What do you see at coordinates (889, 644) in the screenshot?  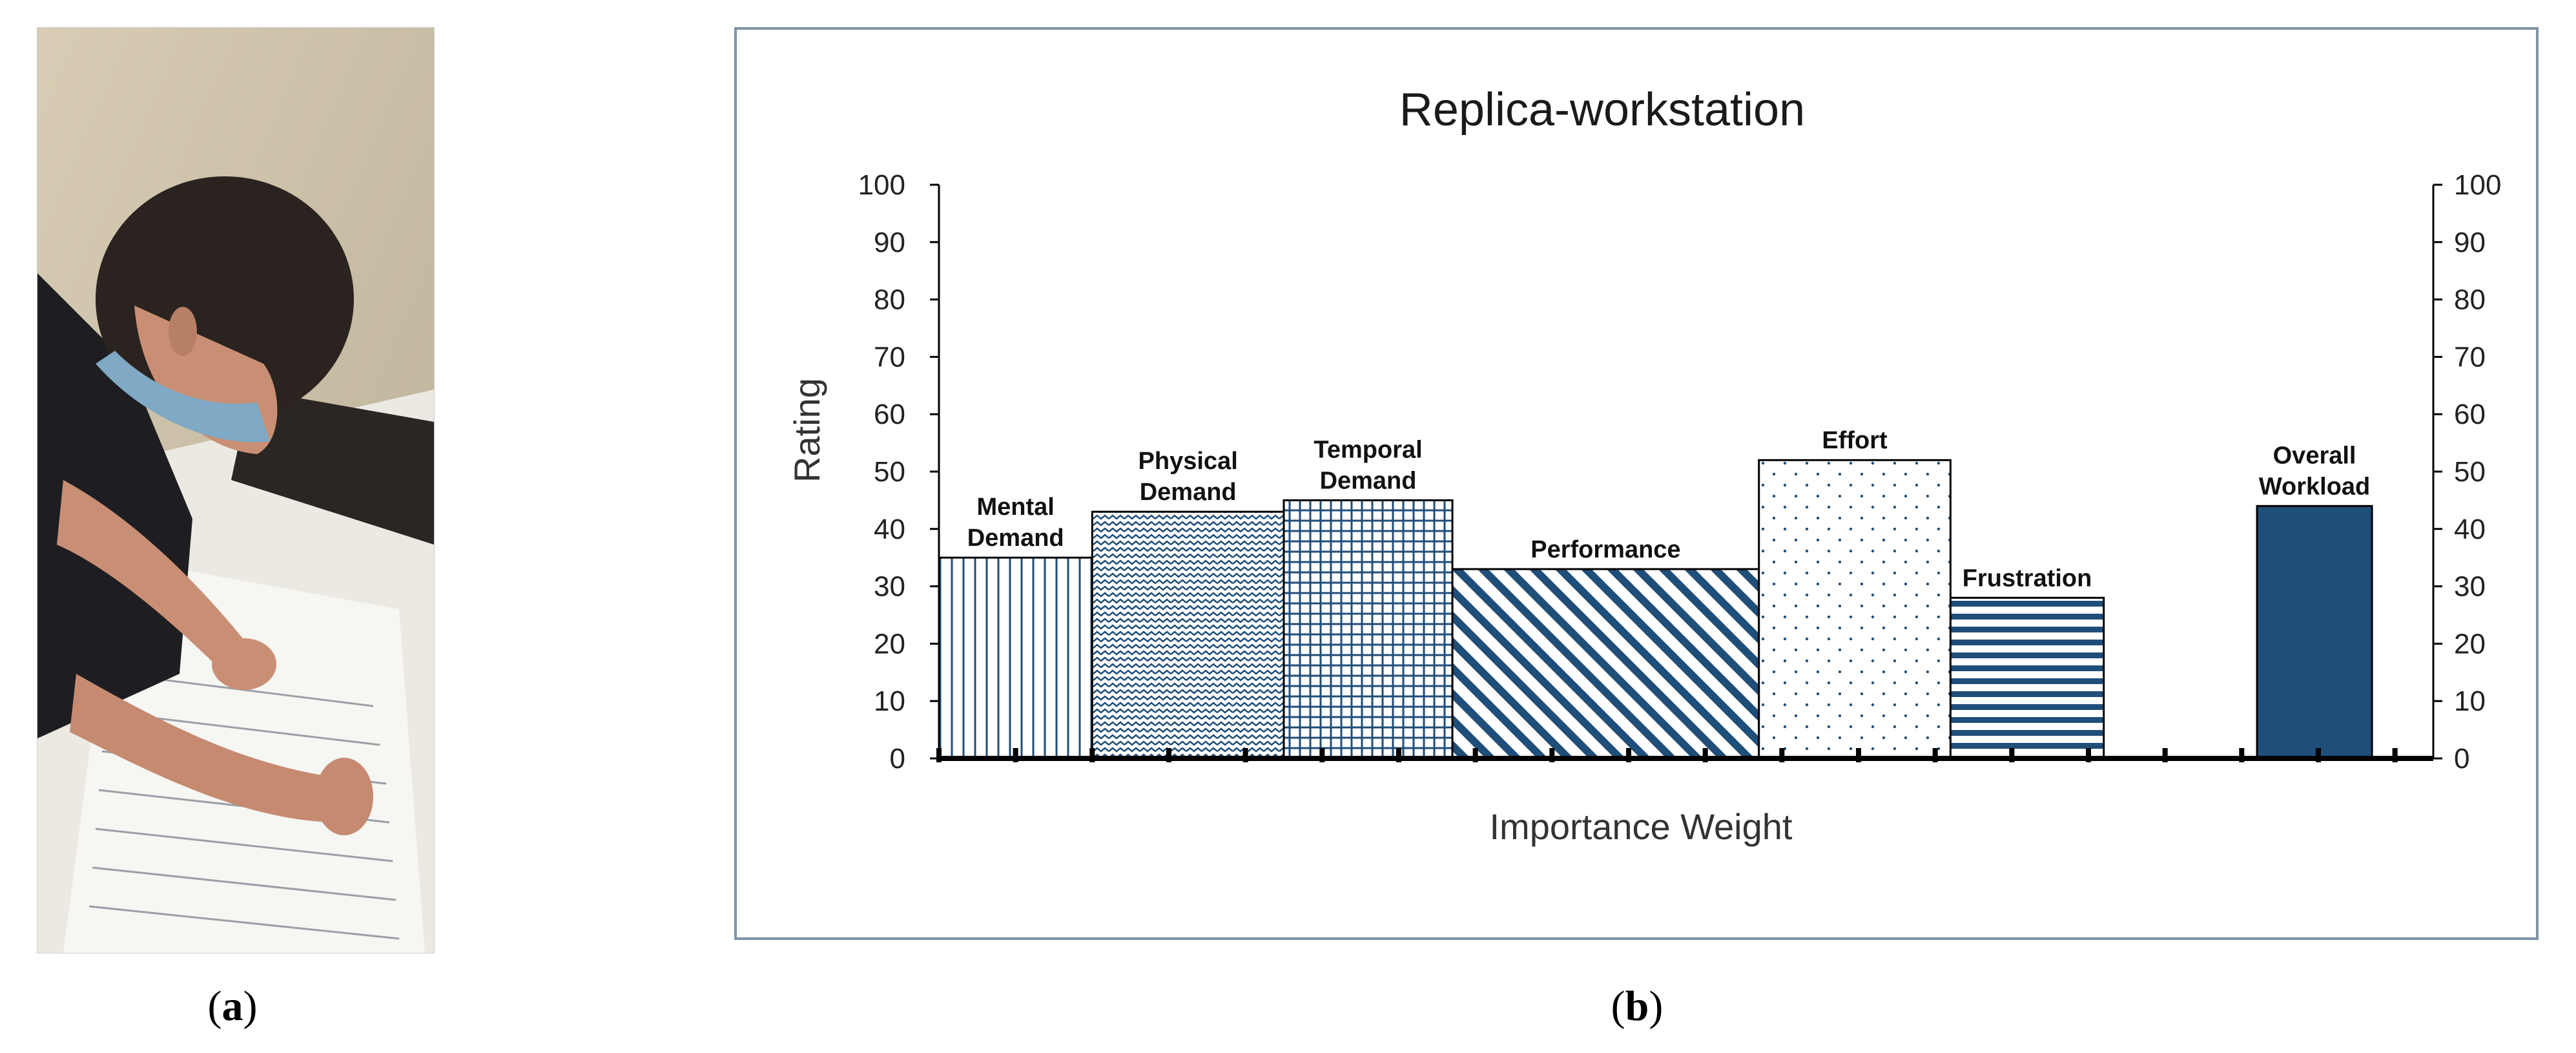 I see `y-tick-label-left-2: 20` at bounding box center [889, 644].